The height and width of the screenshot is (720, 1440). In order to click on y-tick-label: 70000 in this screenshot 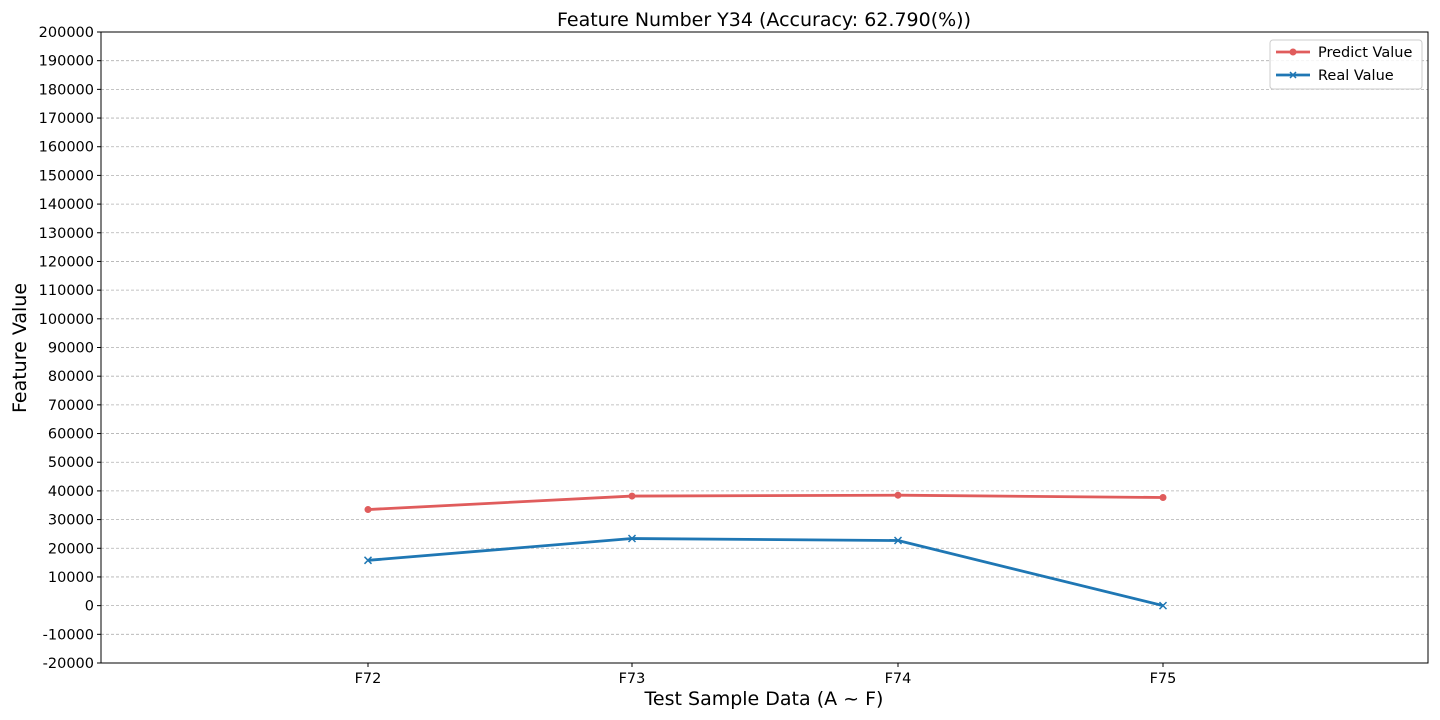, I will do `click(71, 406)`.